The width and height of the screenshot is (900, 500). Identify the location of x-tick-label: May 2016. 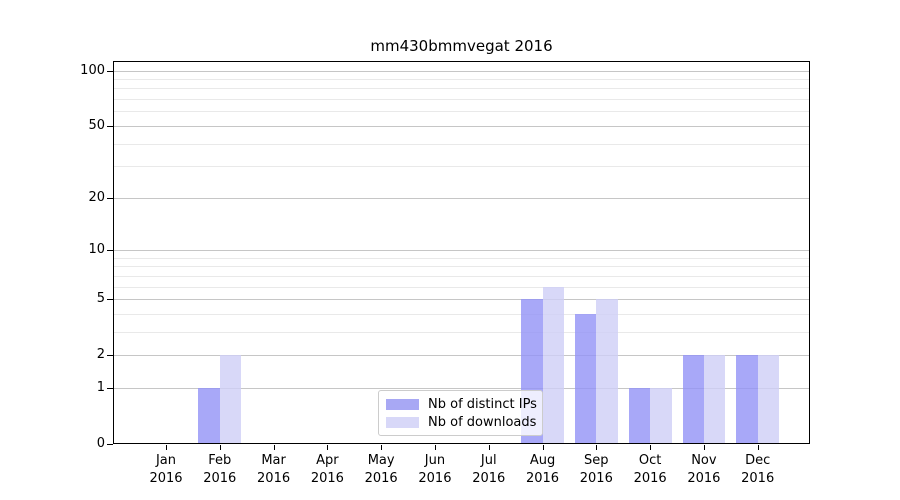
(381, 469).